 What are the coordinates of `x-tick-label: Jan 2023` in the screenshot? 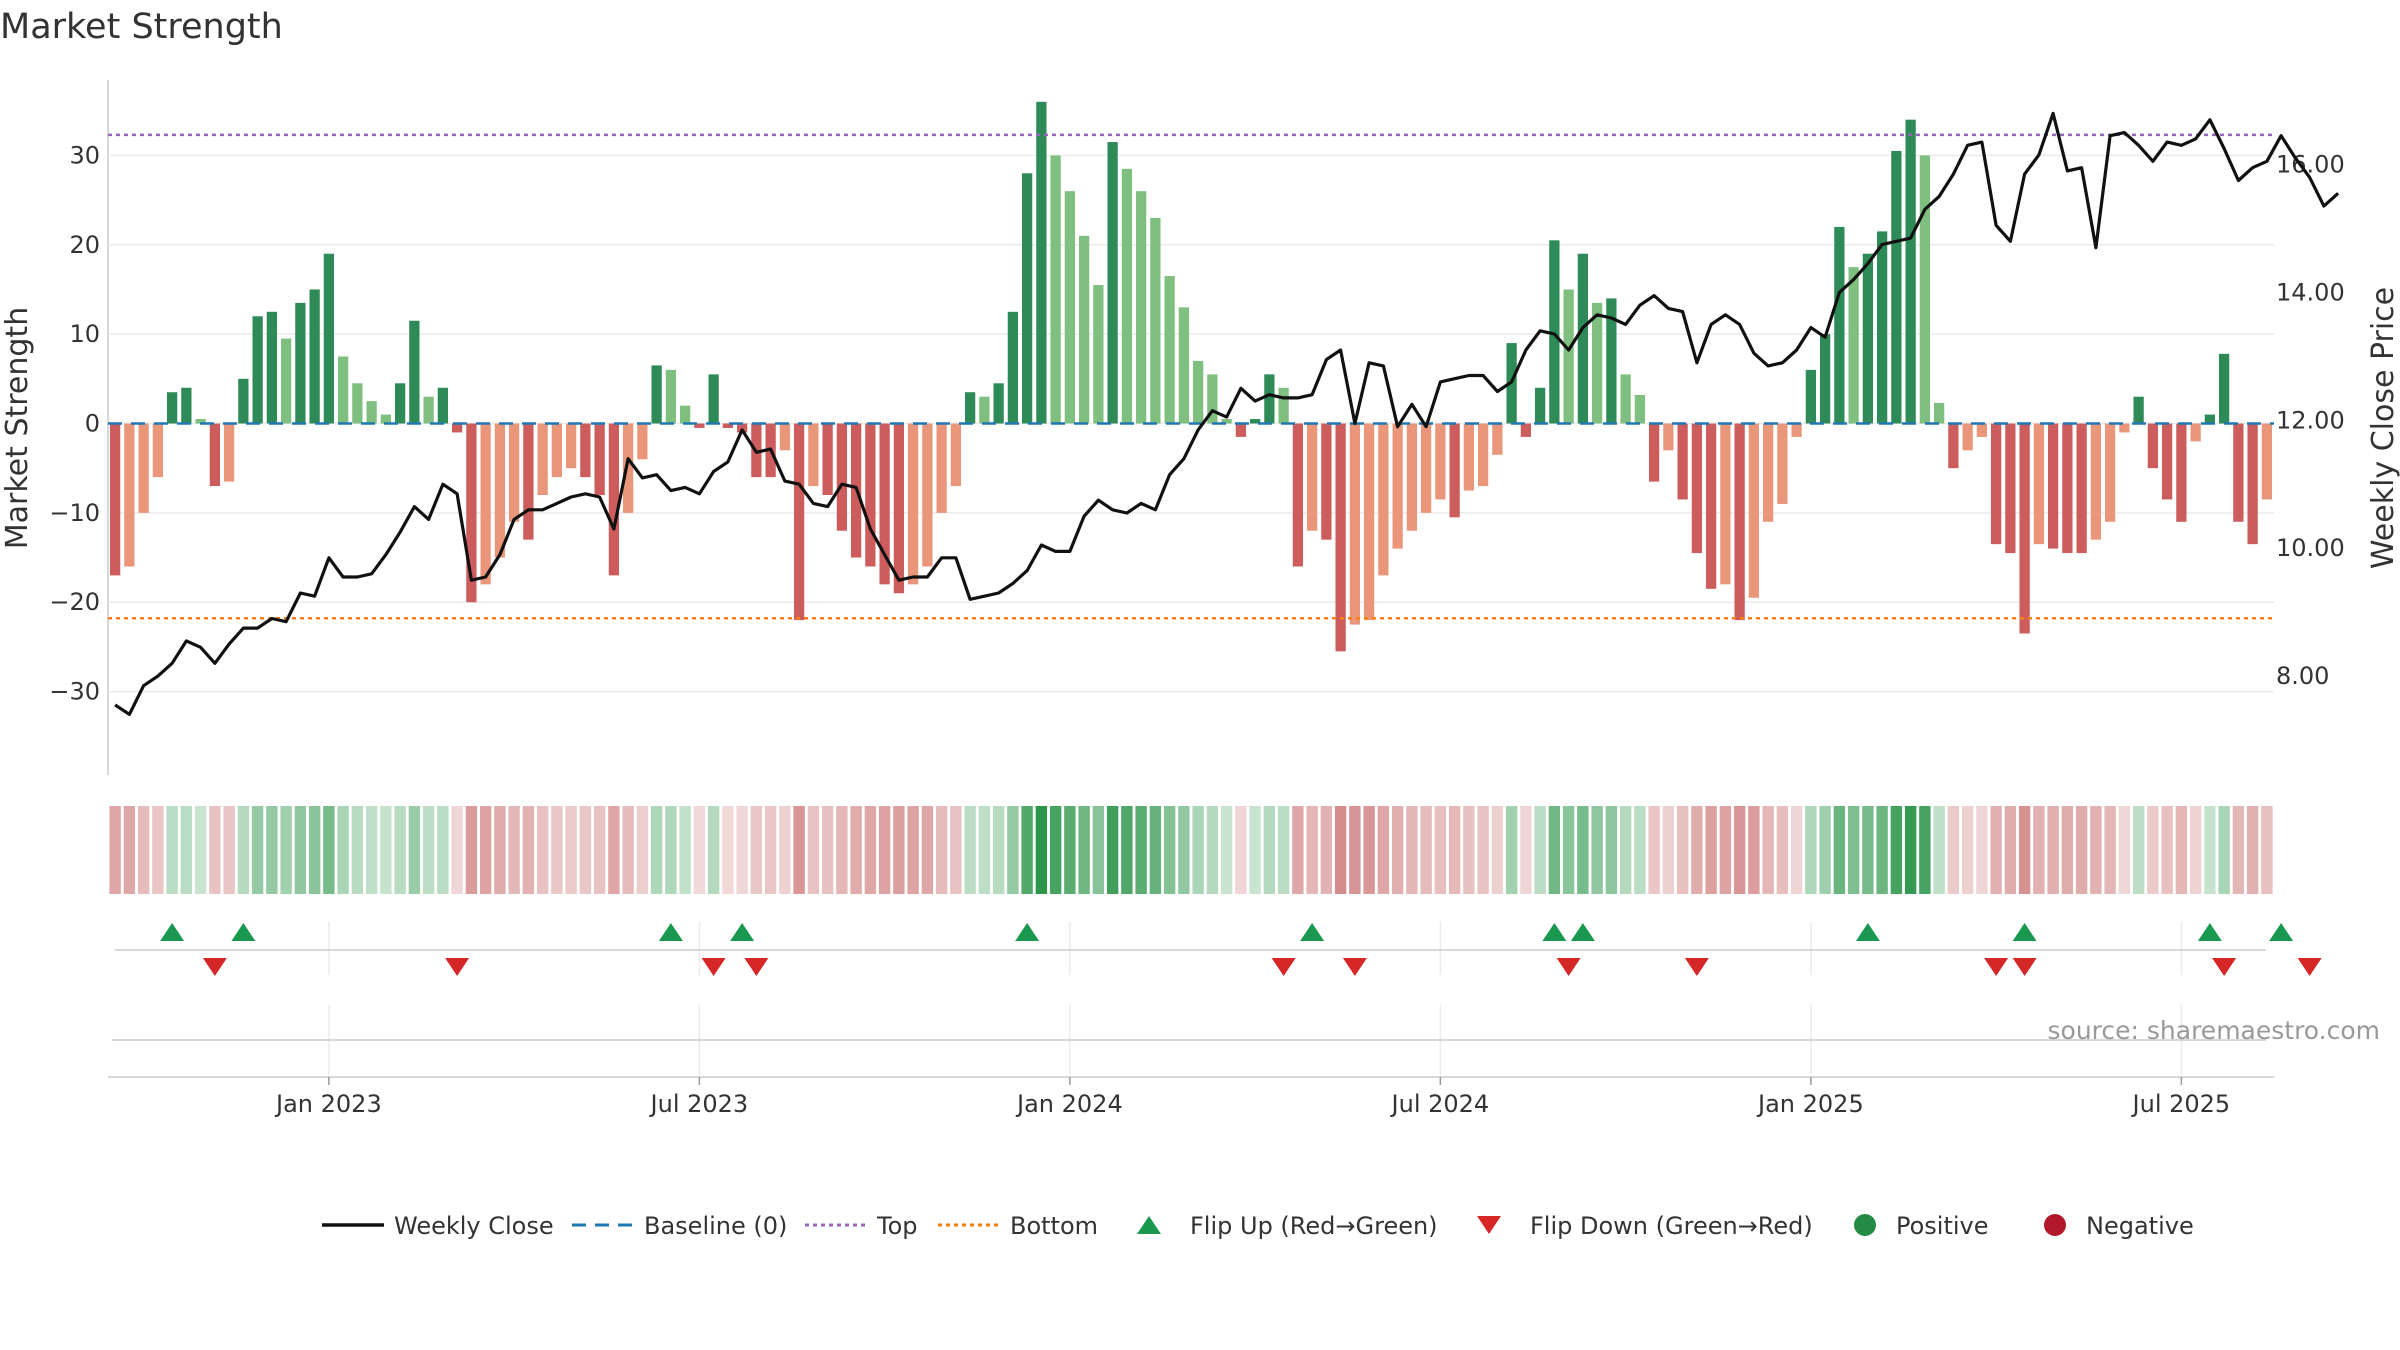 It's located at (328, 1104).